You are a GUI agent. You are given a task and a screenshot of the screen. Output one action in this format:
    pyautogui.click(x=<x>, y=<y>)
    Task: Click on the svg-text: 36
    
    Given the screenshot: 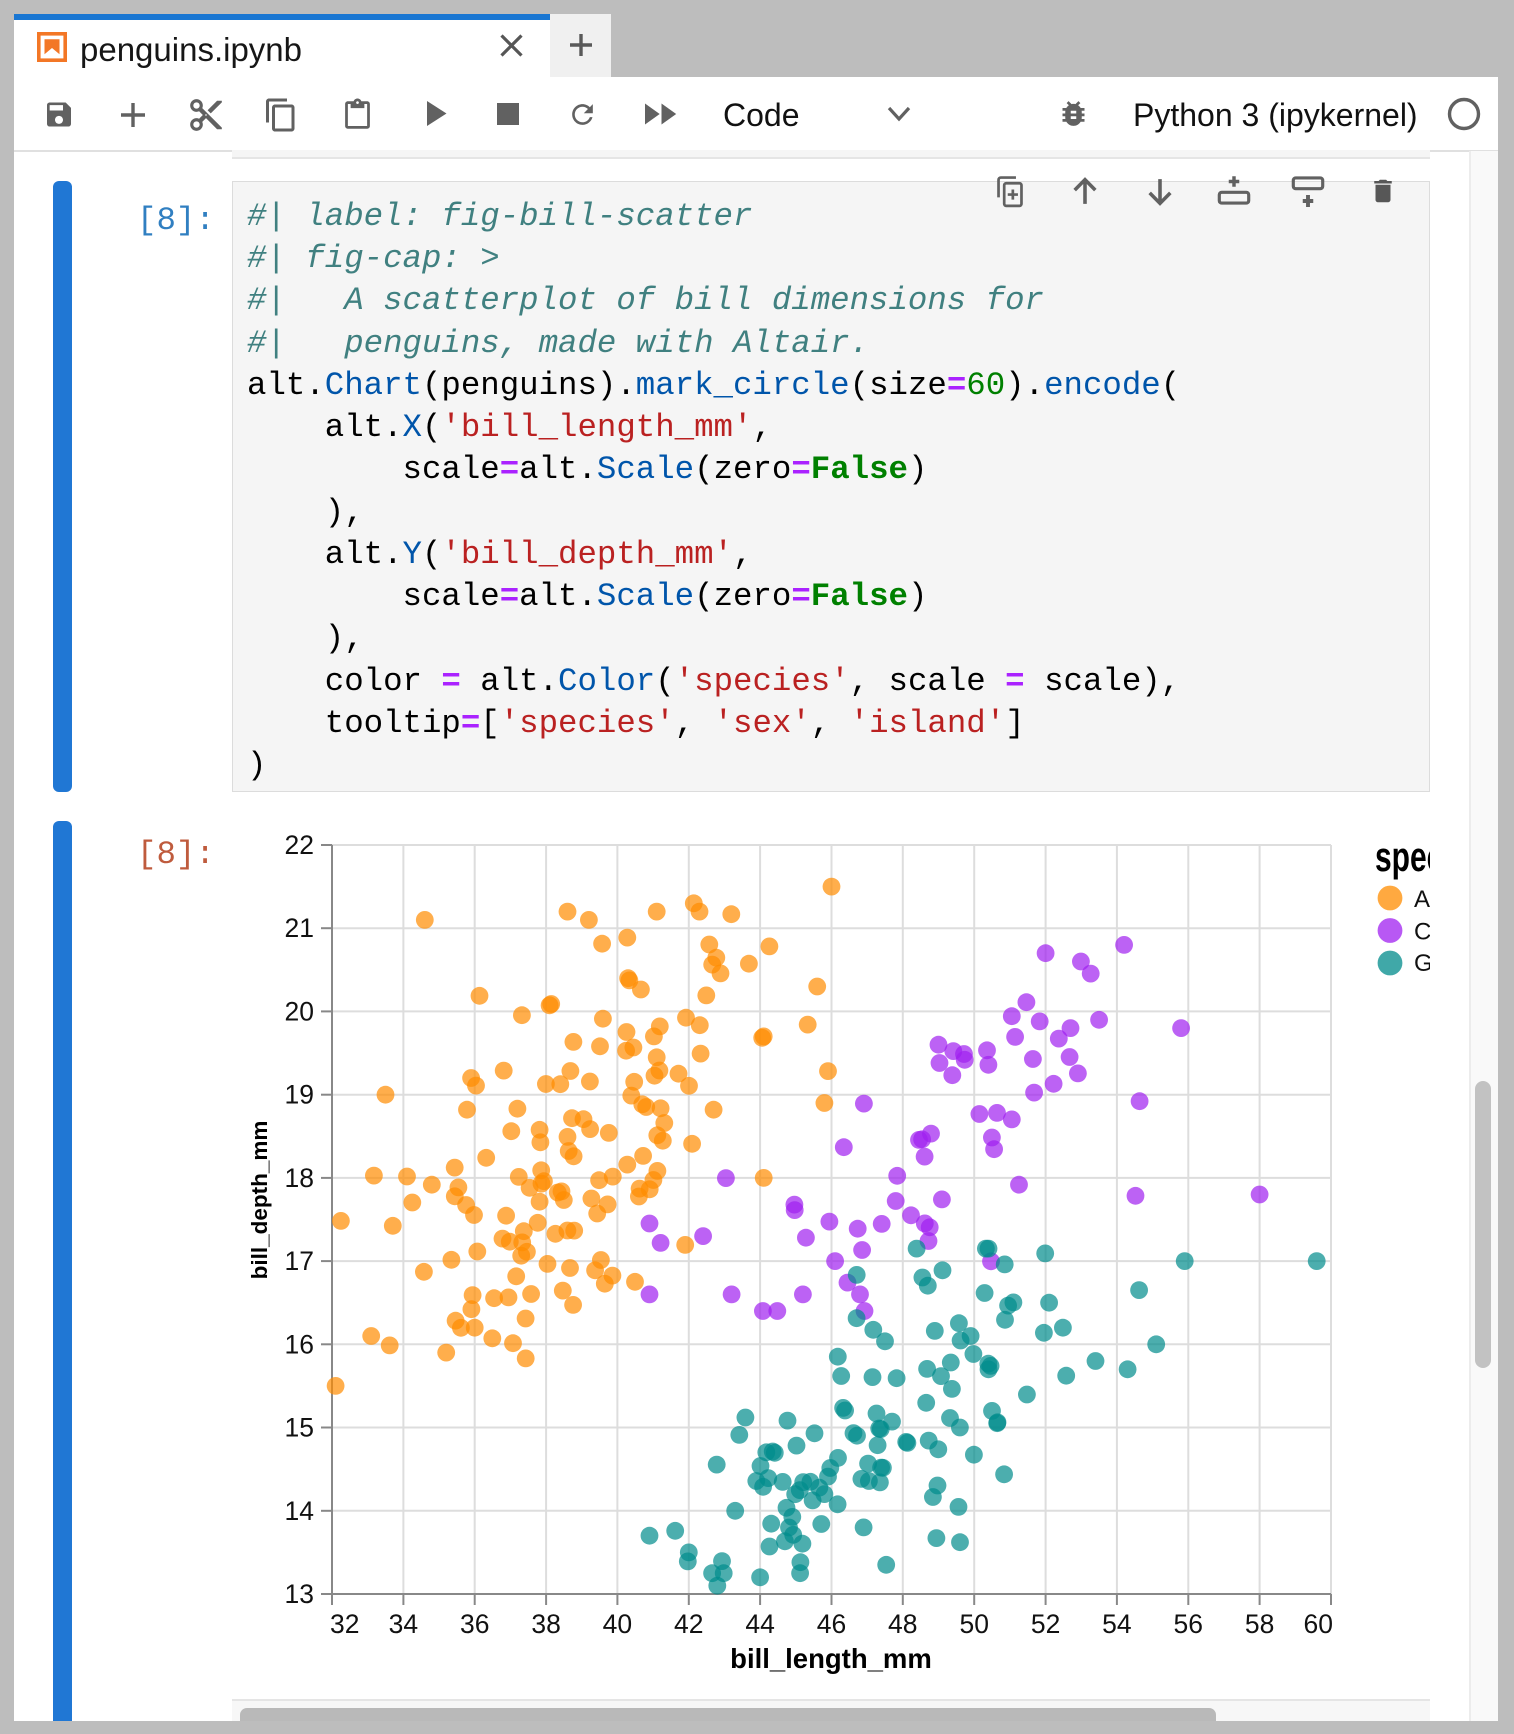 What is the action you would take?
    pyautogui.click(x=474, y=1624)
    